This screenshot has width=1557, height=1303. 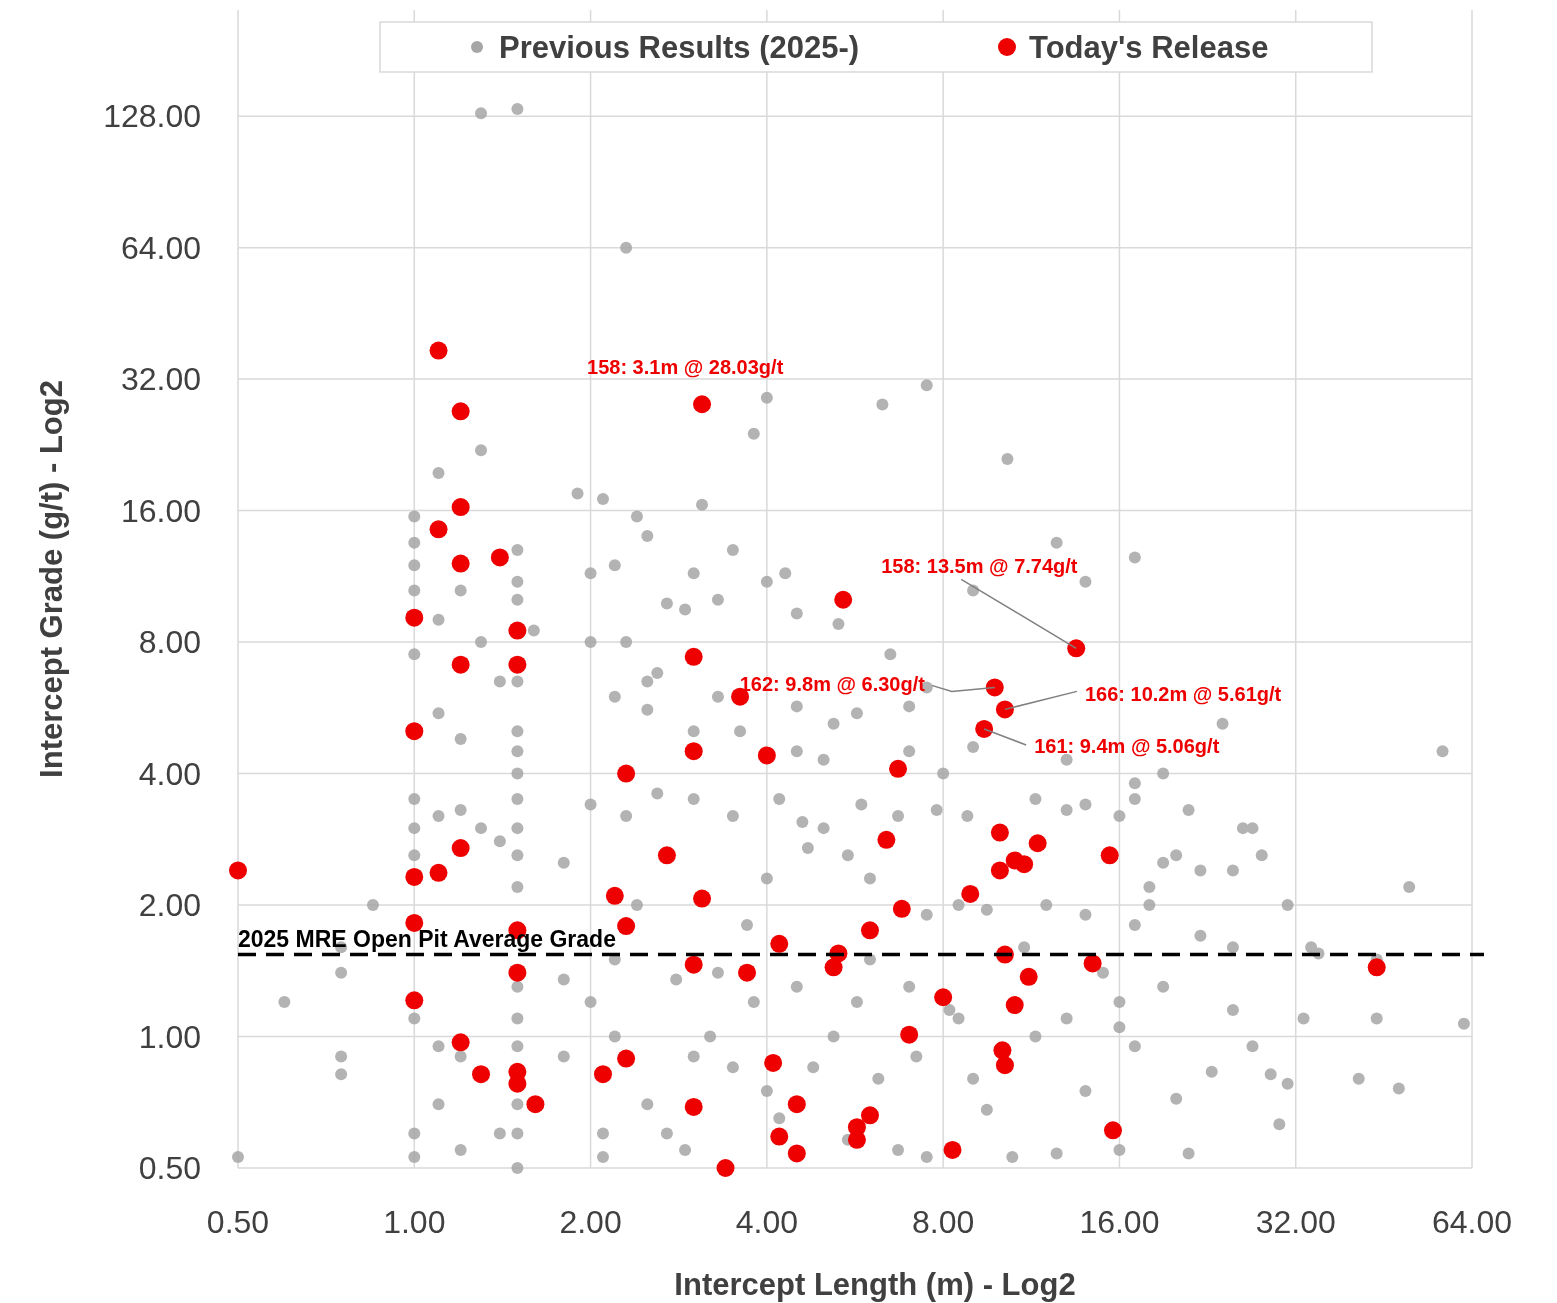 I want to click on y-tick-label: 32.00, so click(x=160, y=379).